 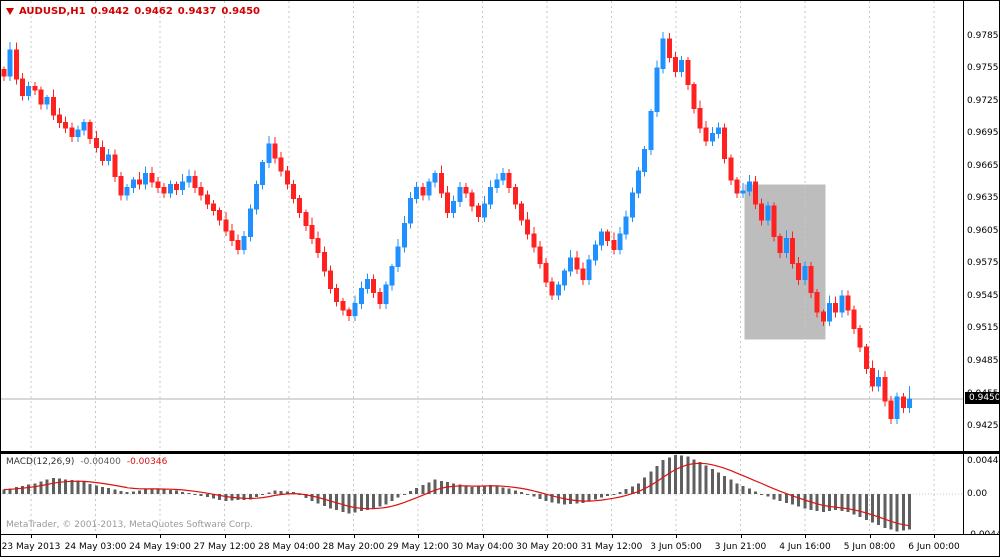 I want to click on time-tick-label: 3 Jun 05:00, so click(x=676, y=547).